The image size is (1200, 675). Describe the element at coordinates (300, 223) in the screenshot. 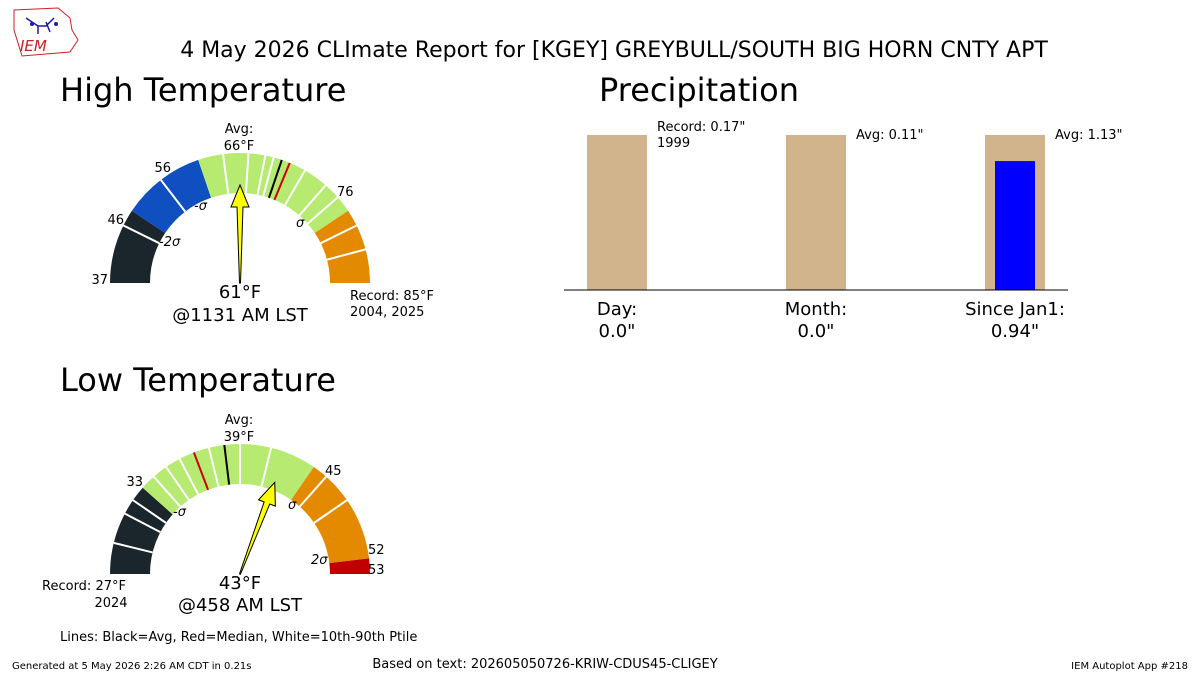

I see `high-sigma-label: σ` at that location.